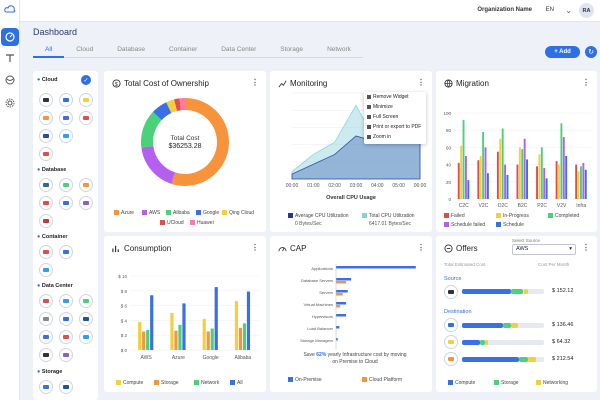 The image size is (600, 400). Describe the element at coordinates (148, 248) in the screenshot. I see `consumption-title: Consumption` at that location.